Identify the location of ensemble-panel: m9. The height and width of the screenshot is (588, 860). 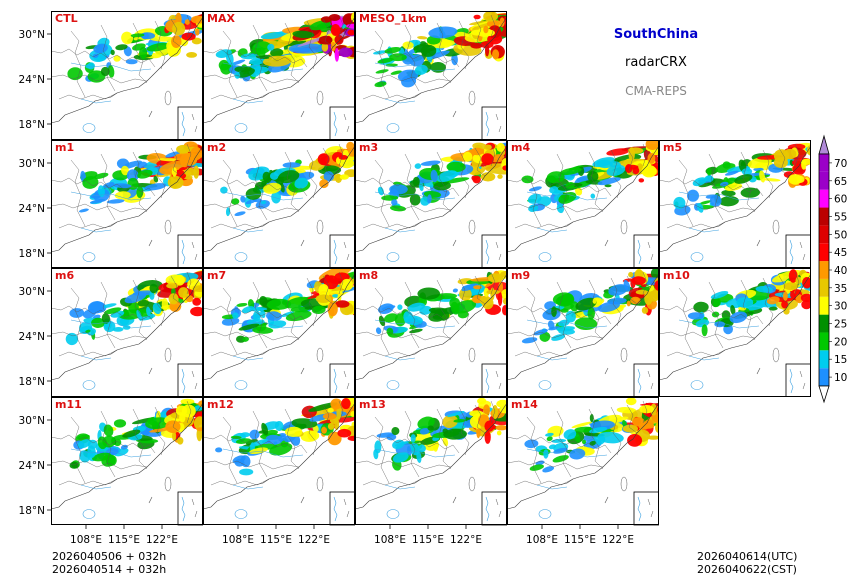
(583, 332).